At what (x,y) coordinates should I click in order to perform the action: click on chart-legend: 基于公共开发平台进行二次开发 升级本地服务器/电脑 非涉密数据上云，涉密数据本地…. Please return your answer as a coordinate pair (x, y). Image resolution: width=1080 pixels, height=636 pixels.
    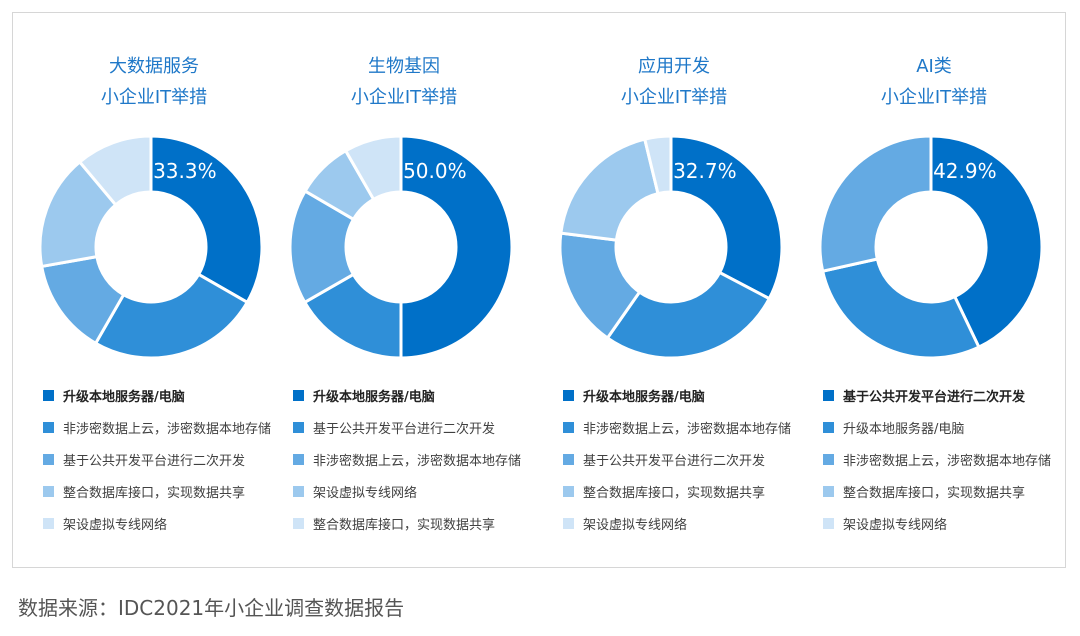
    Looking at the image, I should click on (944, 459).